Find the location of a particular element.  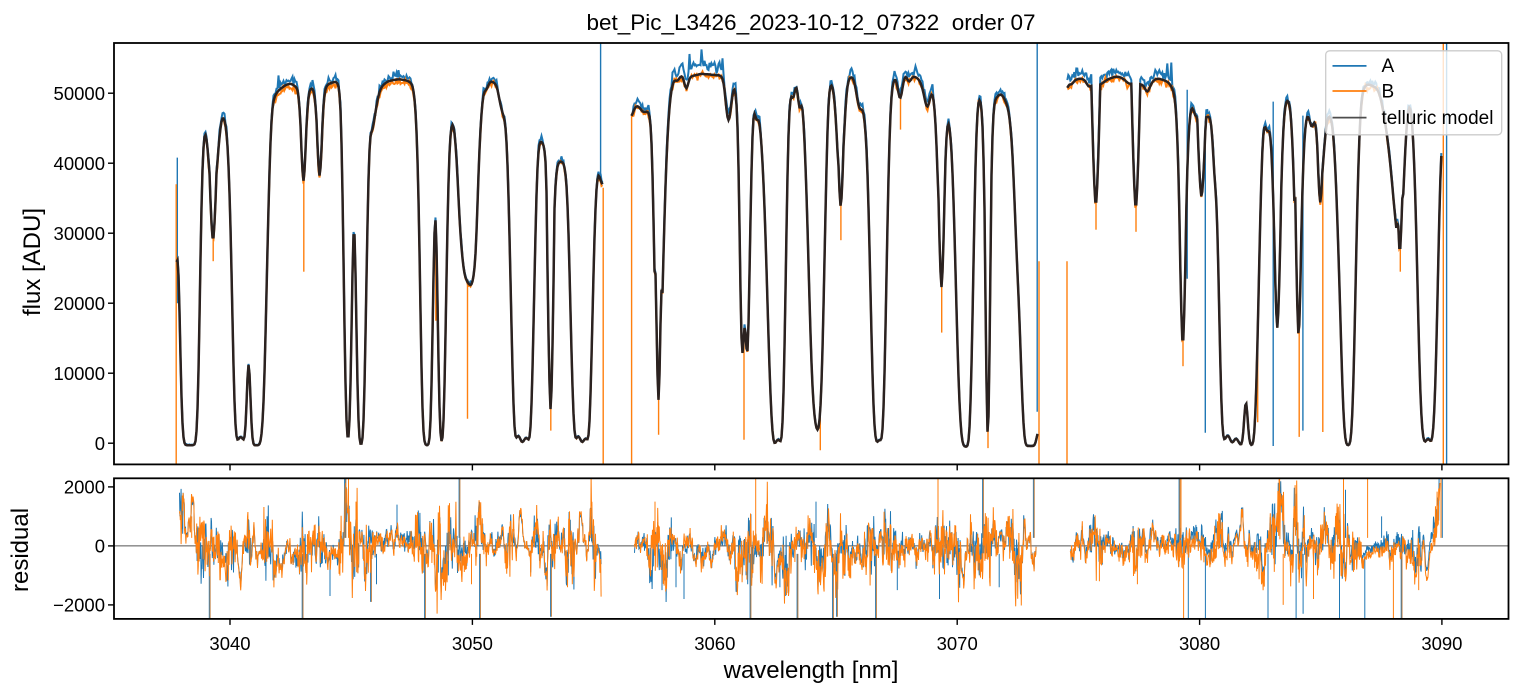

svg-text: flux [ADU] is located at coordinates (32, 262).